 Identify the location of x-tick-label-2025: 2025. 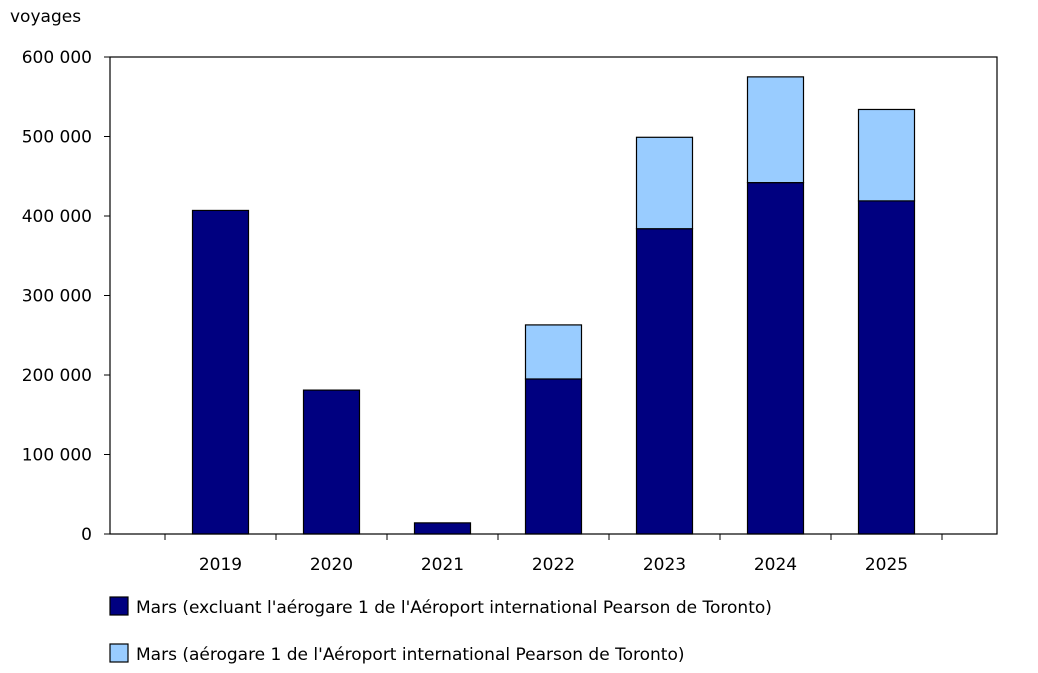
(886, 565).